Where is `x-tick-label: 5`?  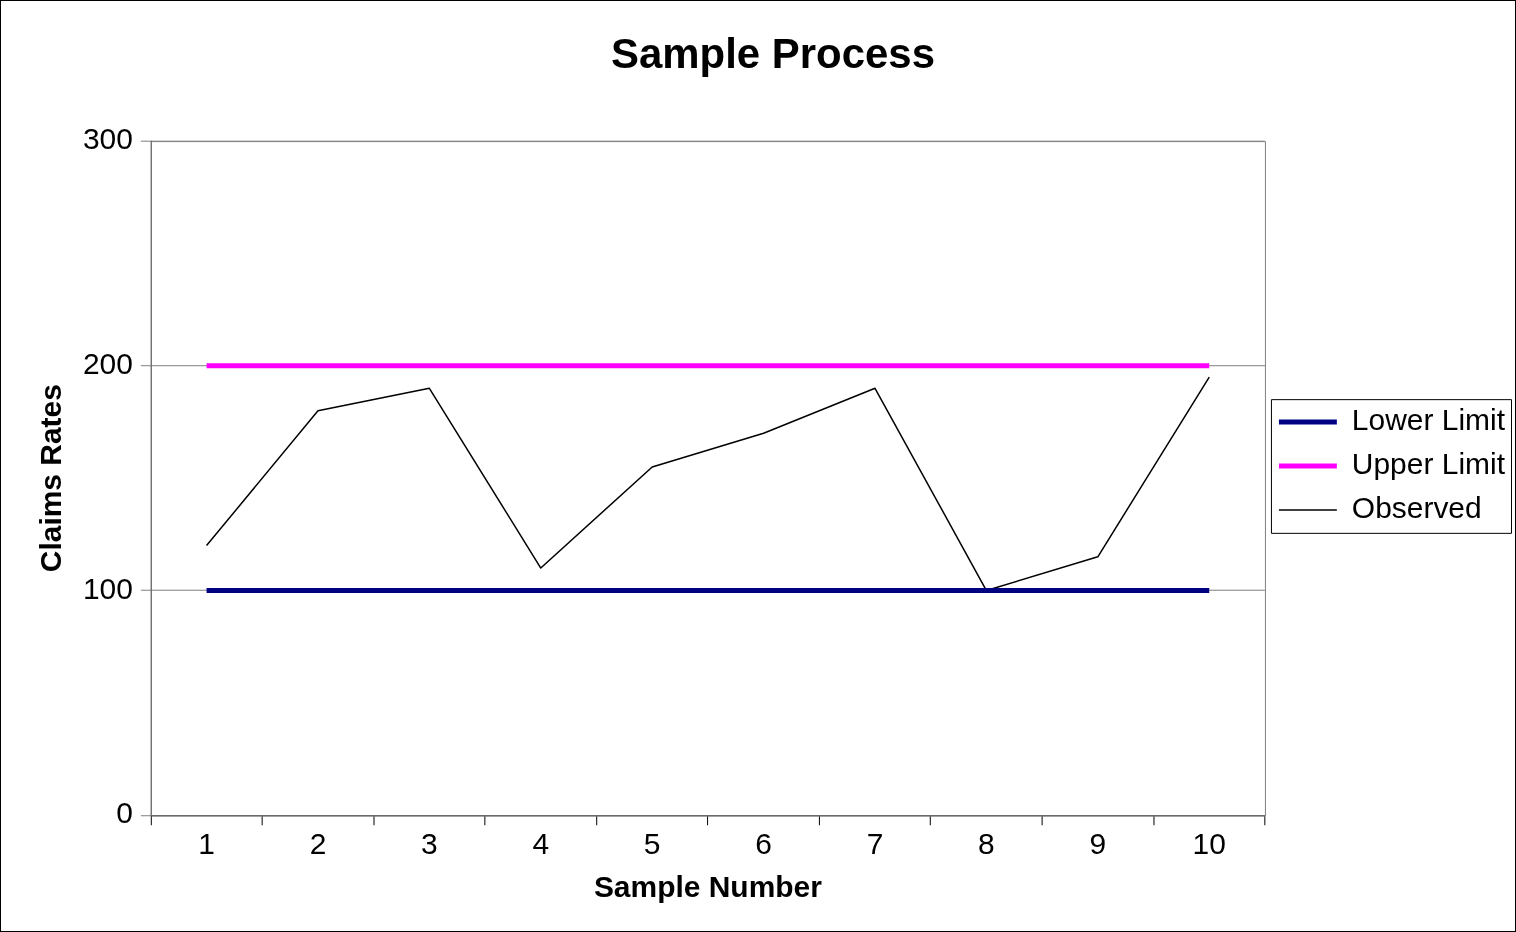
x-tick-label: 5 is located at coordinates (652, 844).